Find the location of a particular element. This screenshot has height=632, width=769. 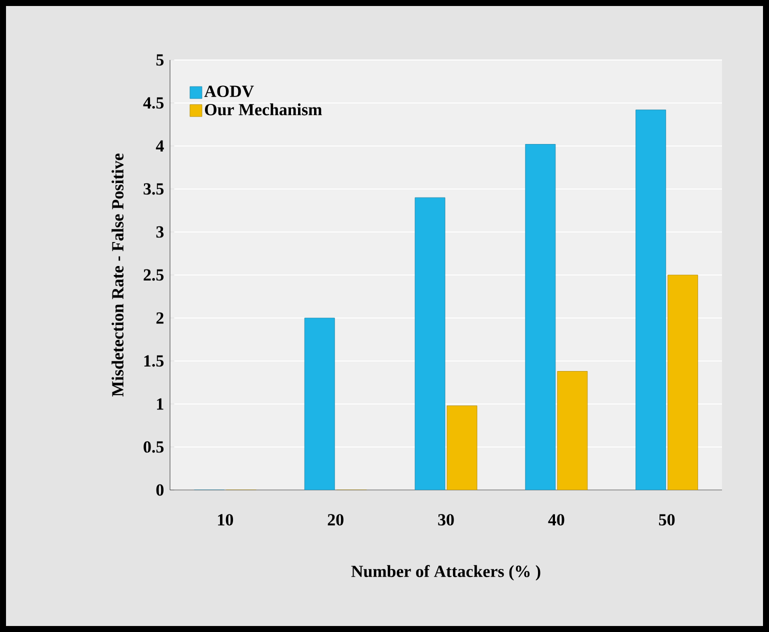

y-tick-label: 2 is located at coordinates (160, 318).